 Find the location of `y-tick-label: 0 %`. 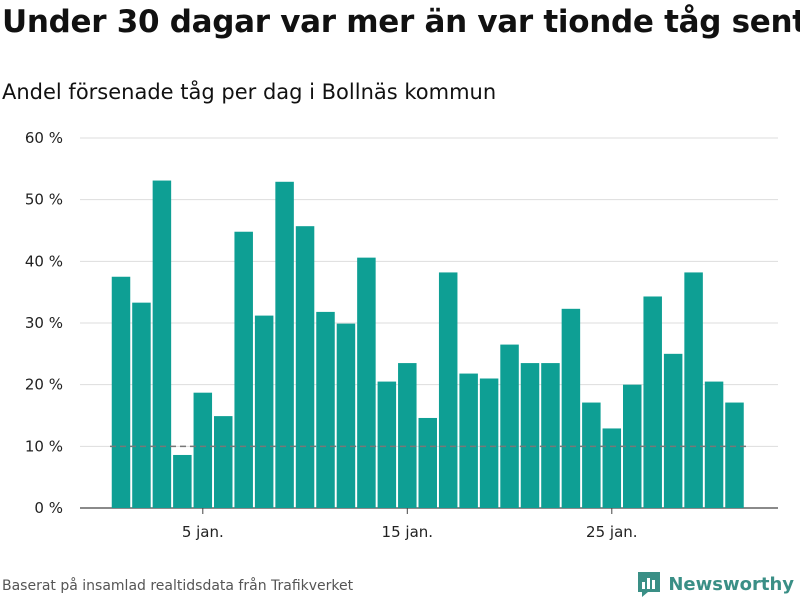

y-tick-label: 0 % is located at coordinates (48, 508).